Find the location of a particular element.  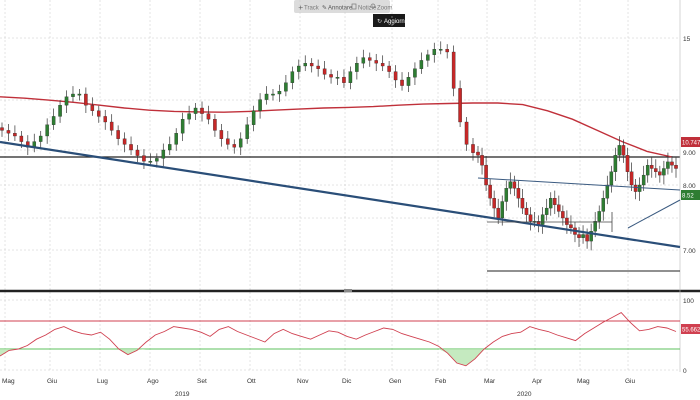

track-button: + Track is located at coordinates (309, 8).